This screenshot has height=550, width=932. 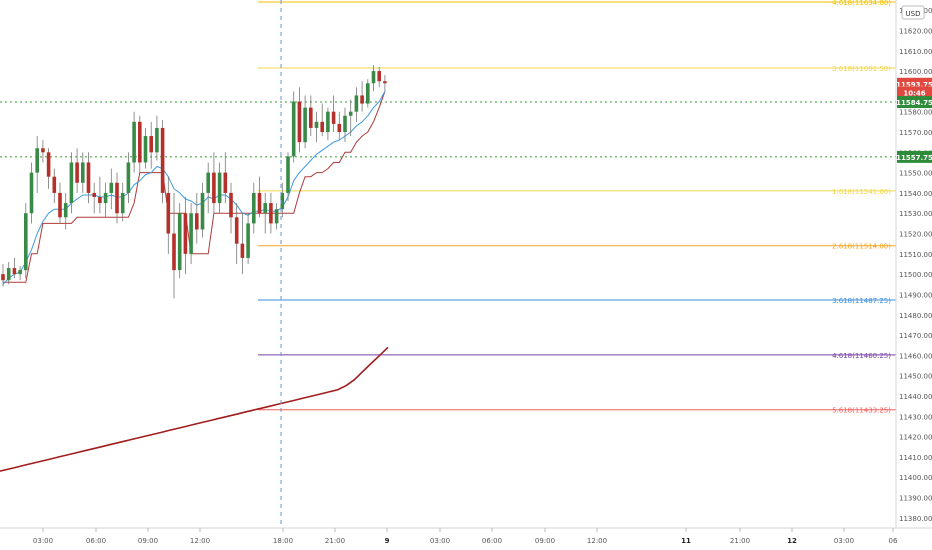 What do you see at coordinates (194, 409) in the screenshot?
I see `long-average-line` at bounding box center [194, 409].